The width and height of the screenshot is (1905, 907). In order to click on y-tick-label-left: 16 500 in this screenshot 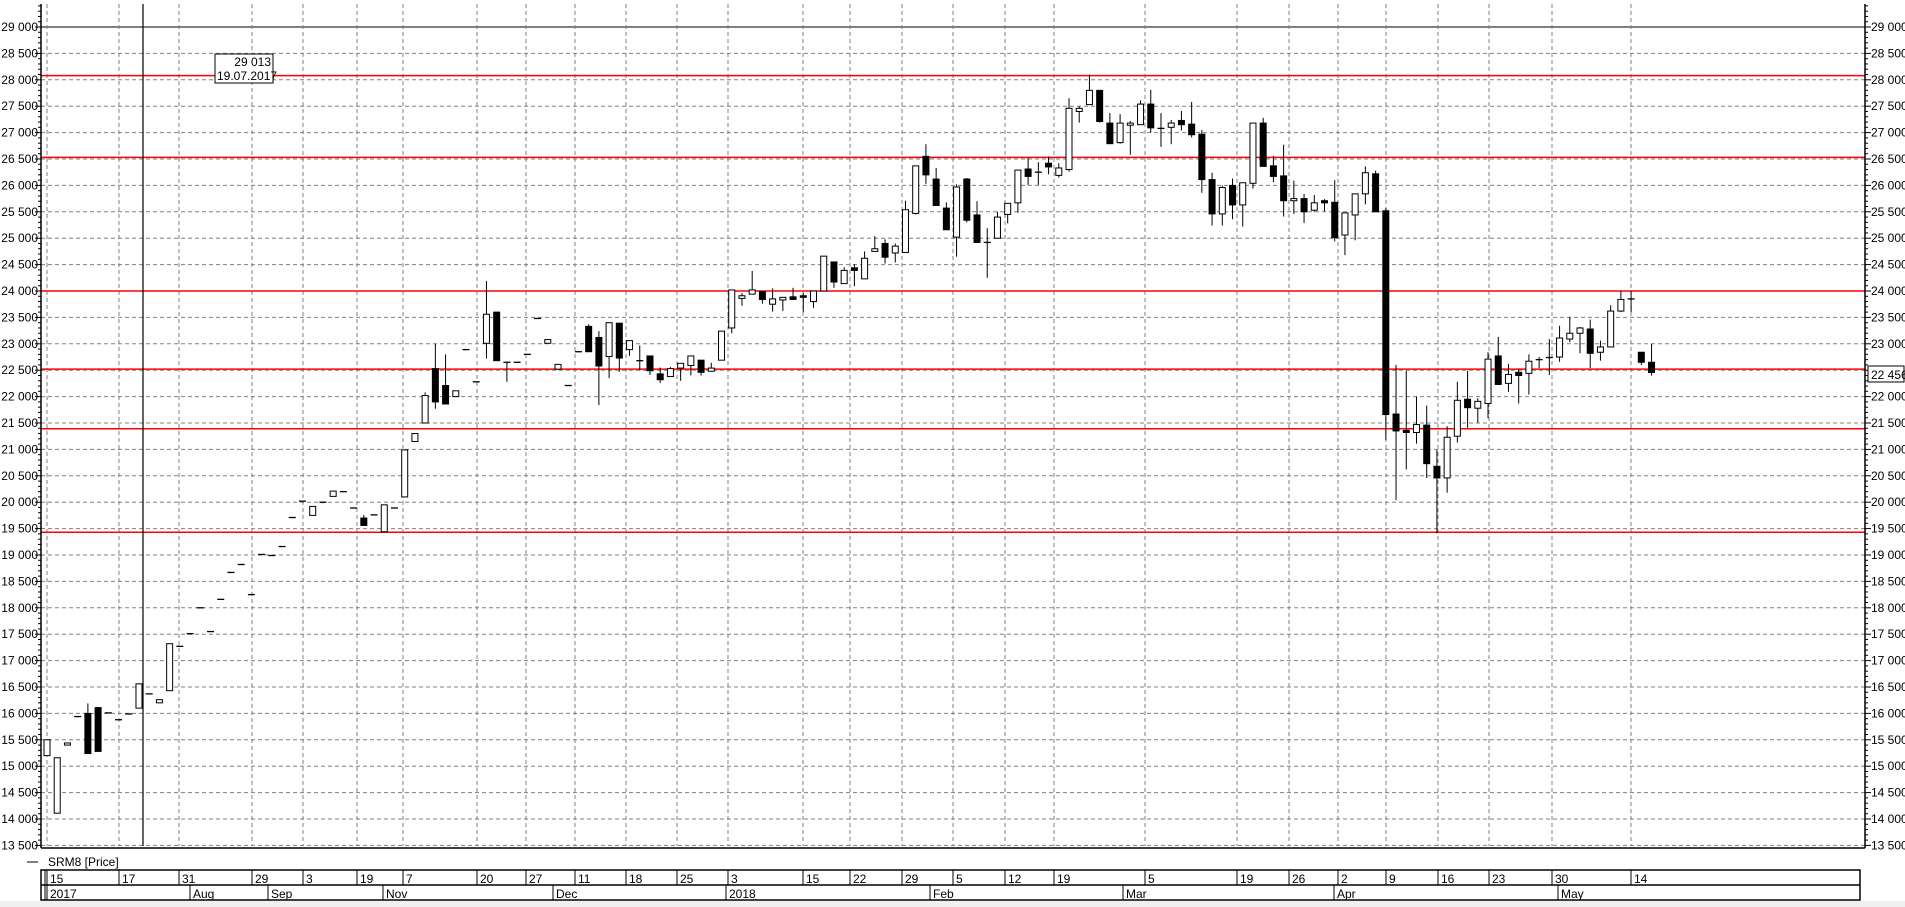, I will do `click(19, 687)`.